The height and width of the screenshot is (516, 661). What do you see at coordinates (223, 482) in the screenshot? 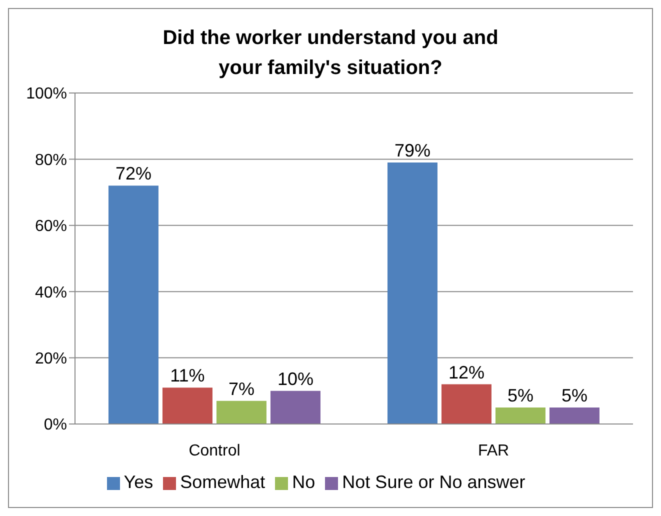
I see `legend-label: Somewhat` at bounding box center [223, 482].